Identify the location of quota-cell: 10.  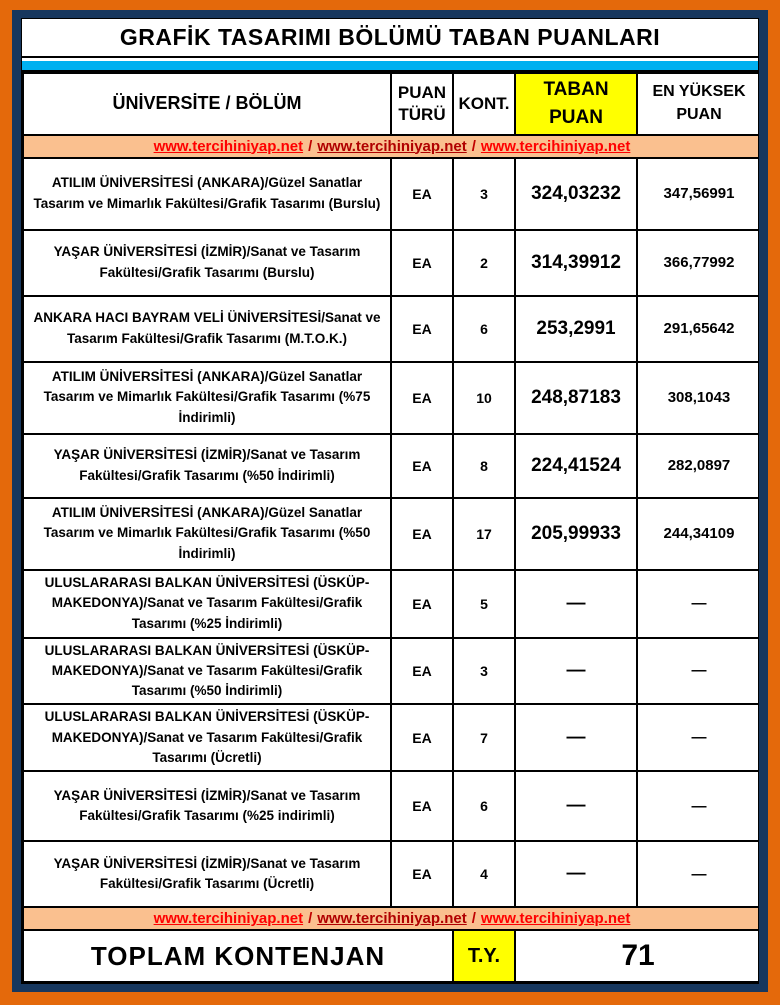
(484, 397).